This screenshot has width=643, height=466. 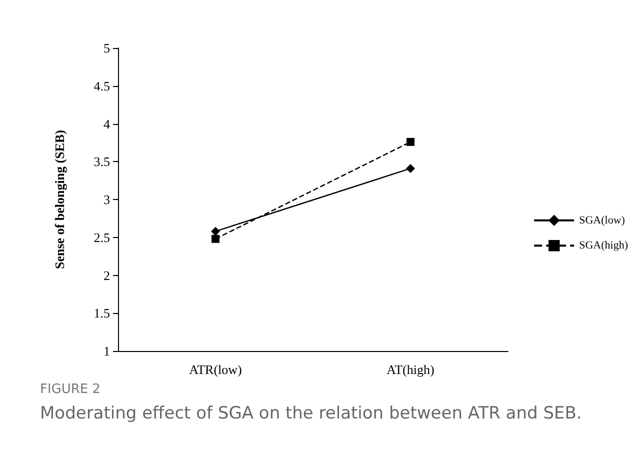 I want to click on y-tick-label: 2, so click(x=107, y=275).